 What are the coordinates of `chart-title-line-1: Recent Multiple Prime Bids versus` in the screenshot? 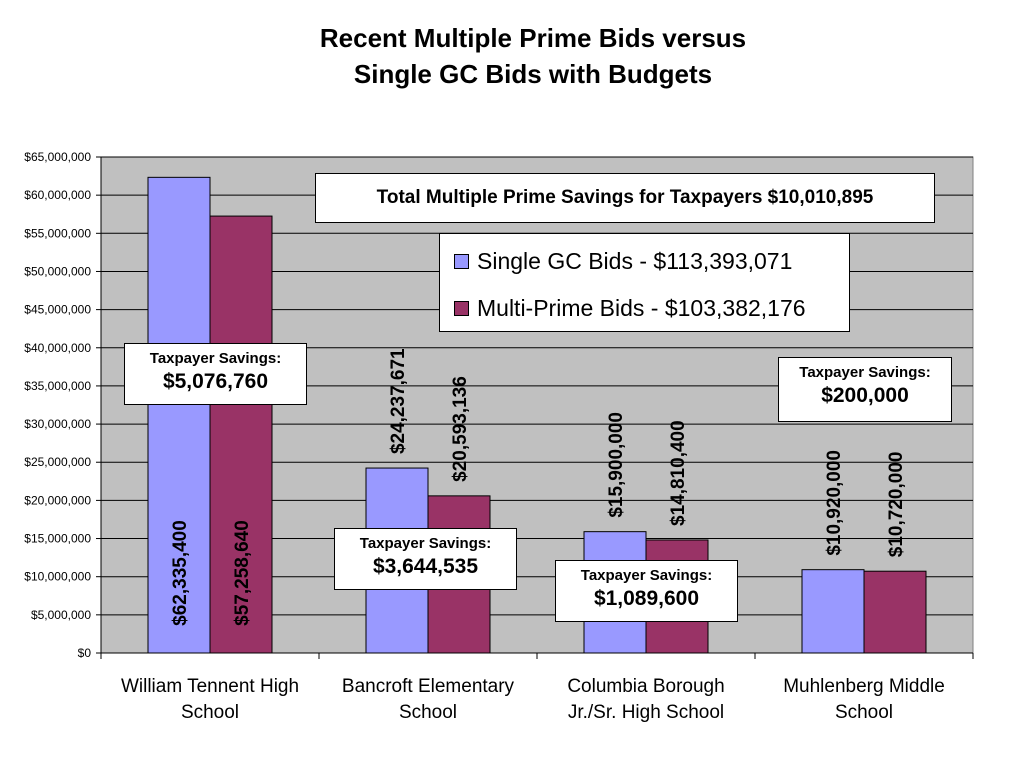 It's located at (533, 38).